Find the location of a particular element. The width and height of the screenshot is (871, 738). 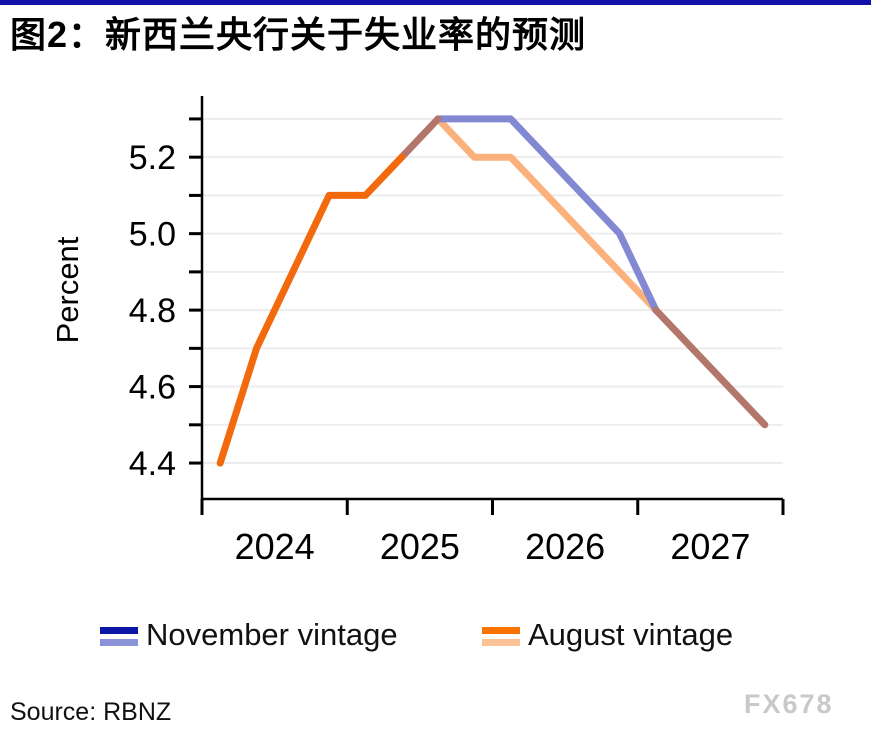

legend-november-actual-swatch is located at coordinates (119, 630).